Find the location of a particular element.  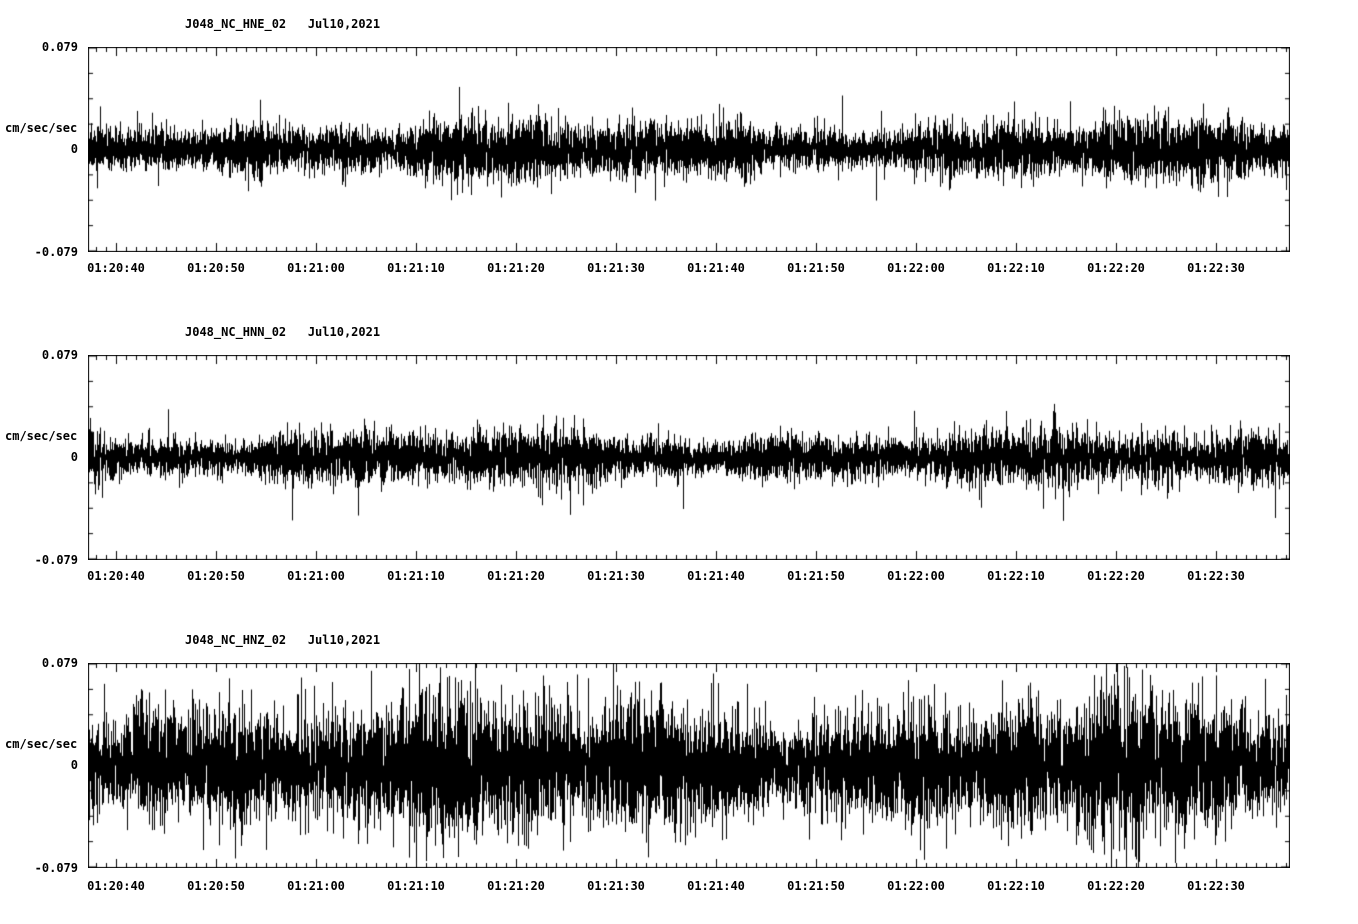

trace-title: J048_NC_HNN_02 Jul10,2021 is located at coordinates (283, 332).